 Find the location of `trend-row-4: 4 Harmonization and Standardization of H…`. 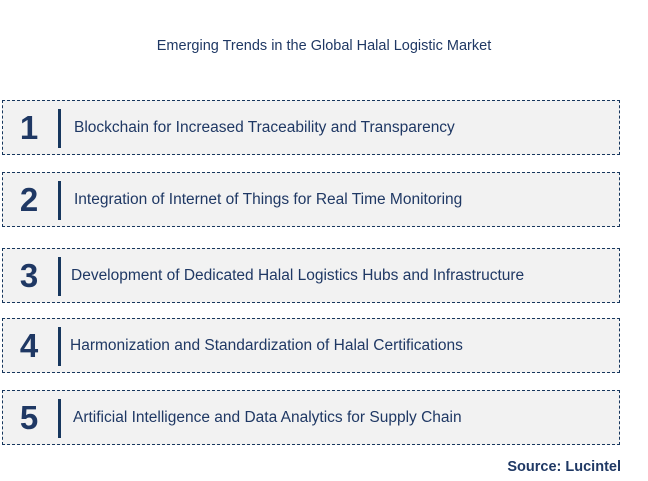

trend-row-4: 4 Harmonization and Standardization of H… is located at coordinates (311, 345).